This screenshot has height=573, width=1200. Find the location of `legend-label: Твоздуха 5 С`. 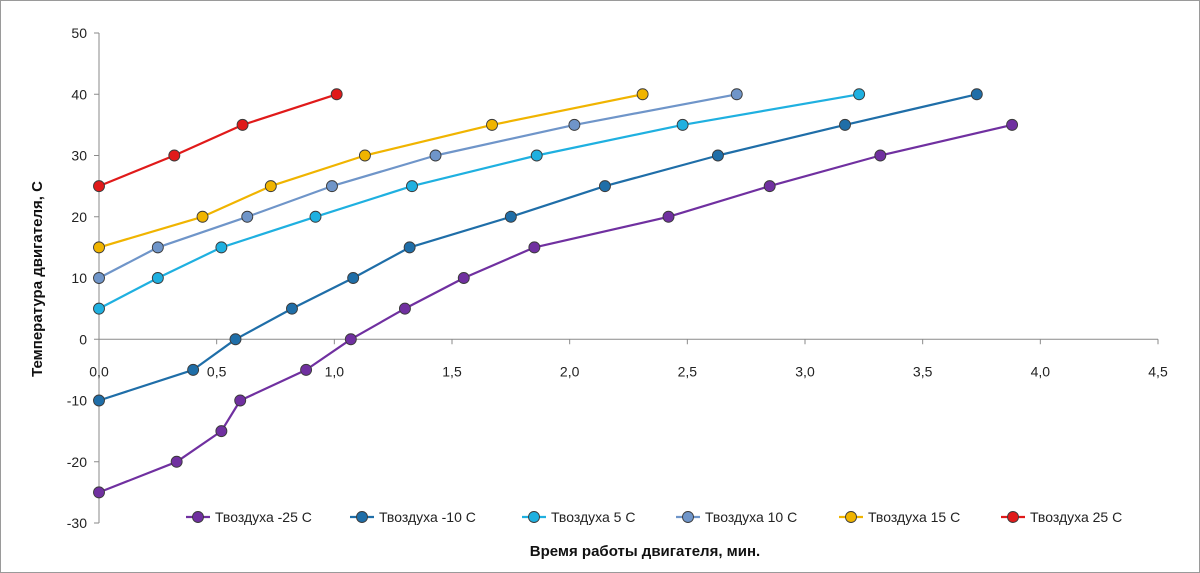

legend-label: Твоздуха 5 С is located at coordinates (593, 517).